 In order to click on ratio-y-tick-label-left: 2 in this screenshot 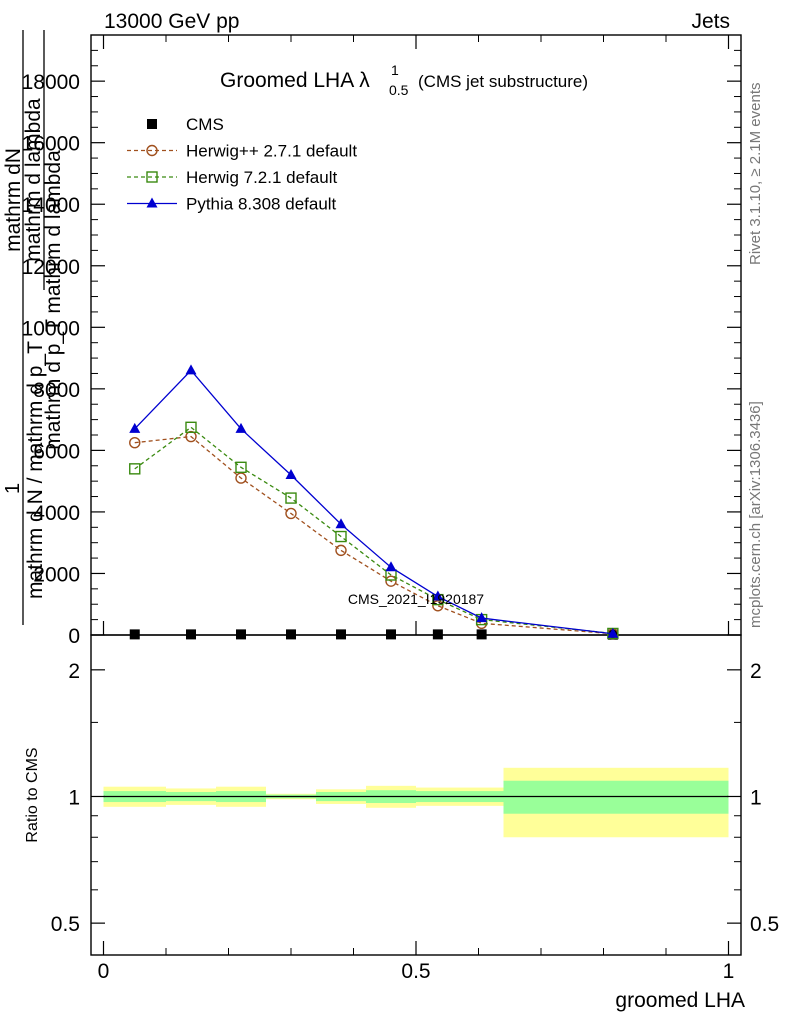, I will do `click(74, 671)`.